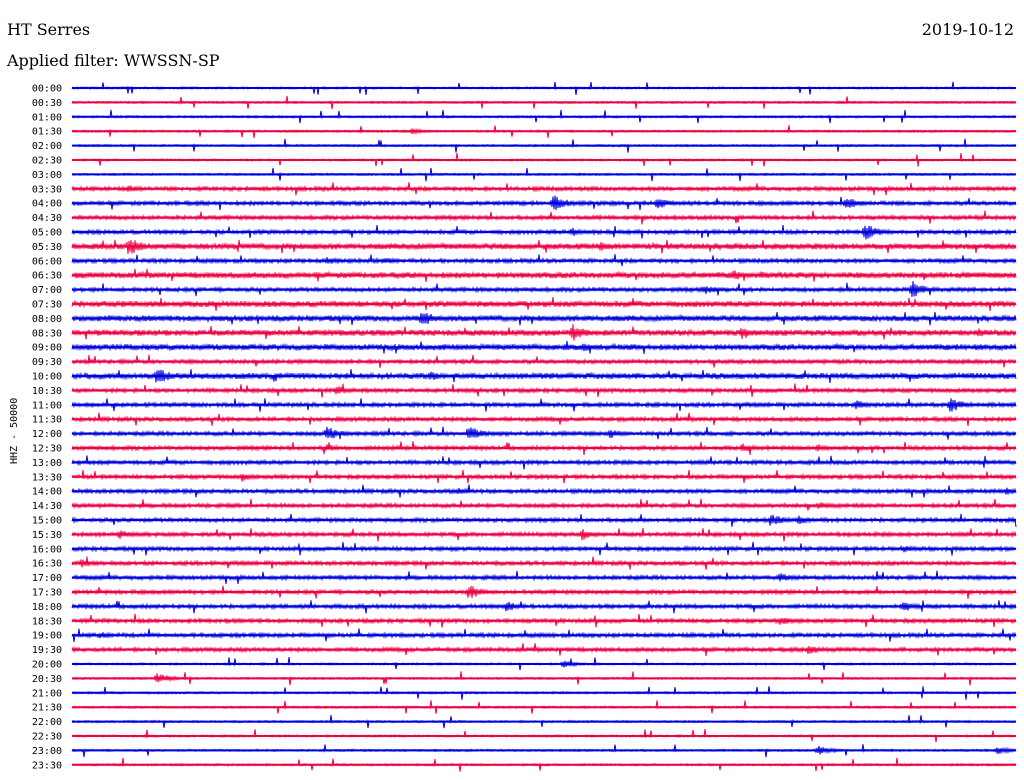 This screenshot has height=780, width=1024. I want to click on row-time-label: 03:00, so click(47, 175).